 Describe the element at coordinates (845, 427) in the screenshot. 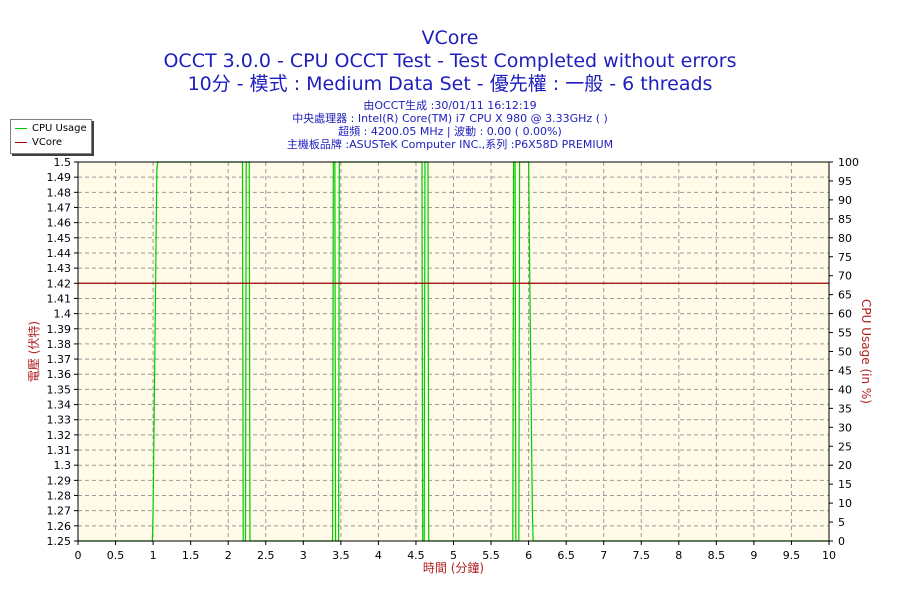

I see `y-right-tick-label: 30` at that location.